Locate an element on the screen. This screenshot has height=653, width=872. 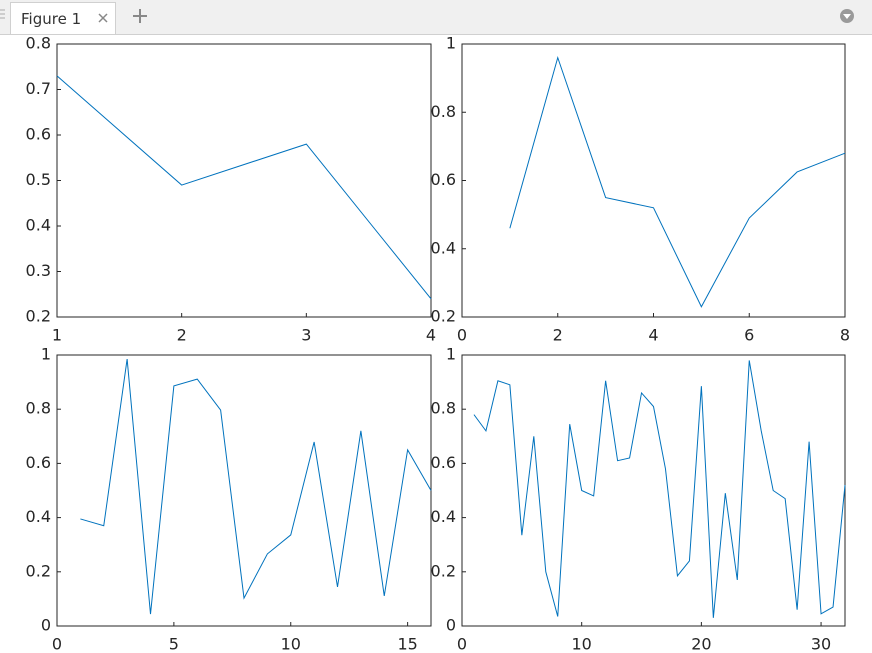
x-tick-label: 8 is located at coordinates (845, 335).